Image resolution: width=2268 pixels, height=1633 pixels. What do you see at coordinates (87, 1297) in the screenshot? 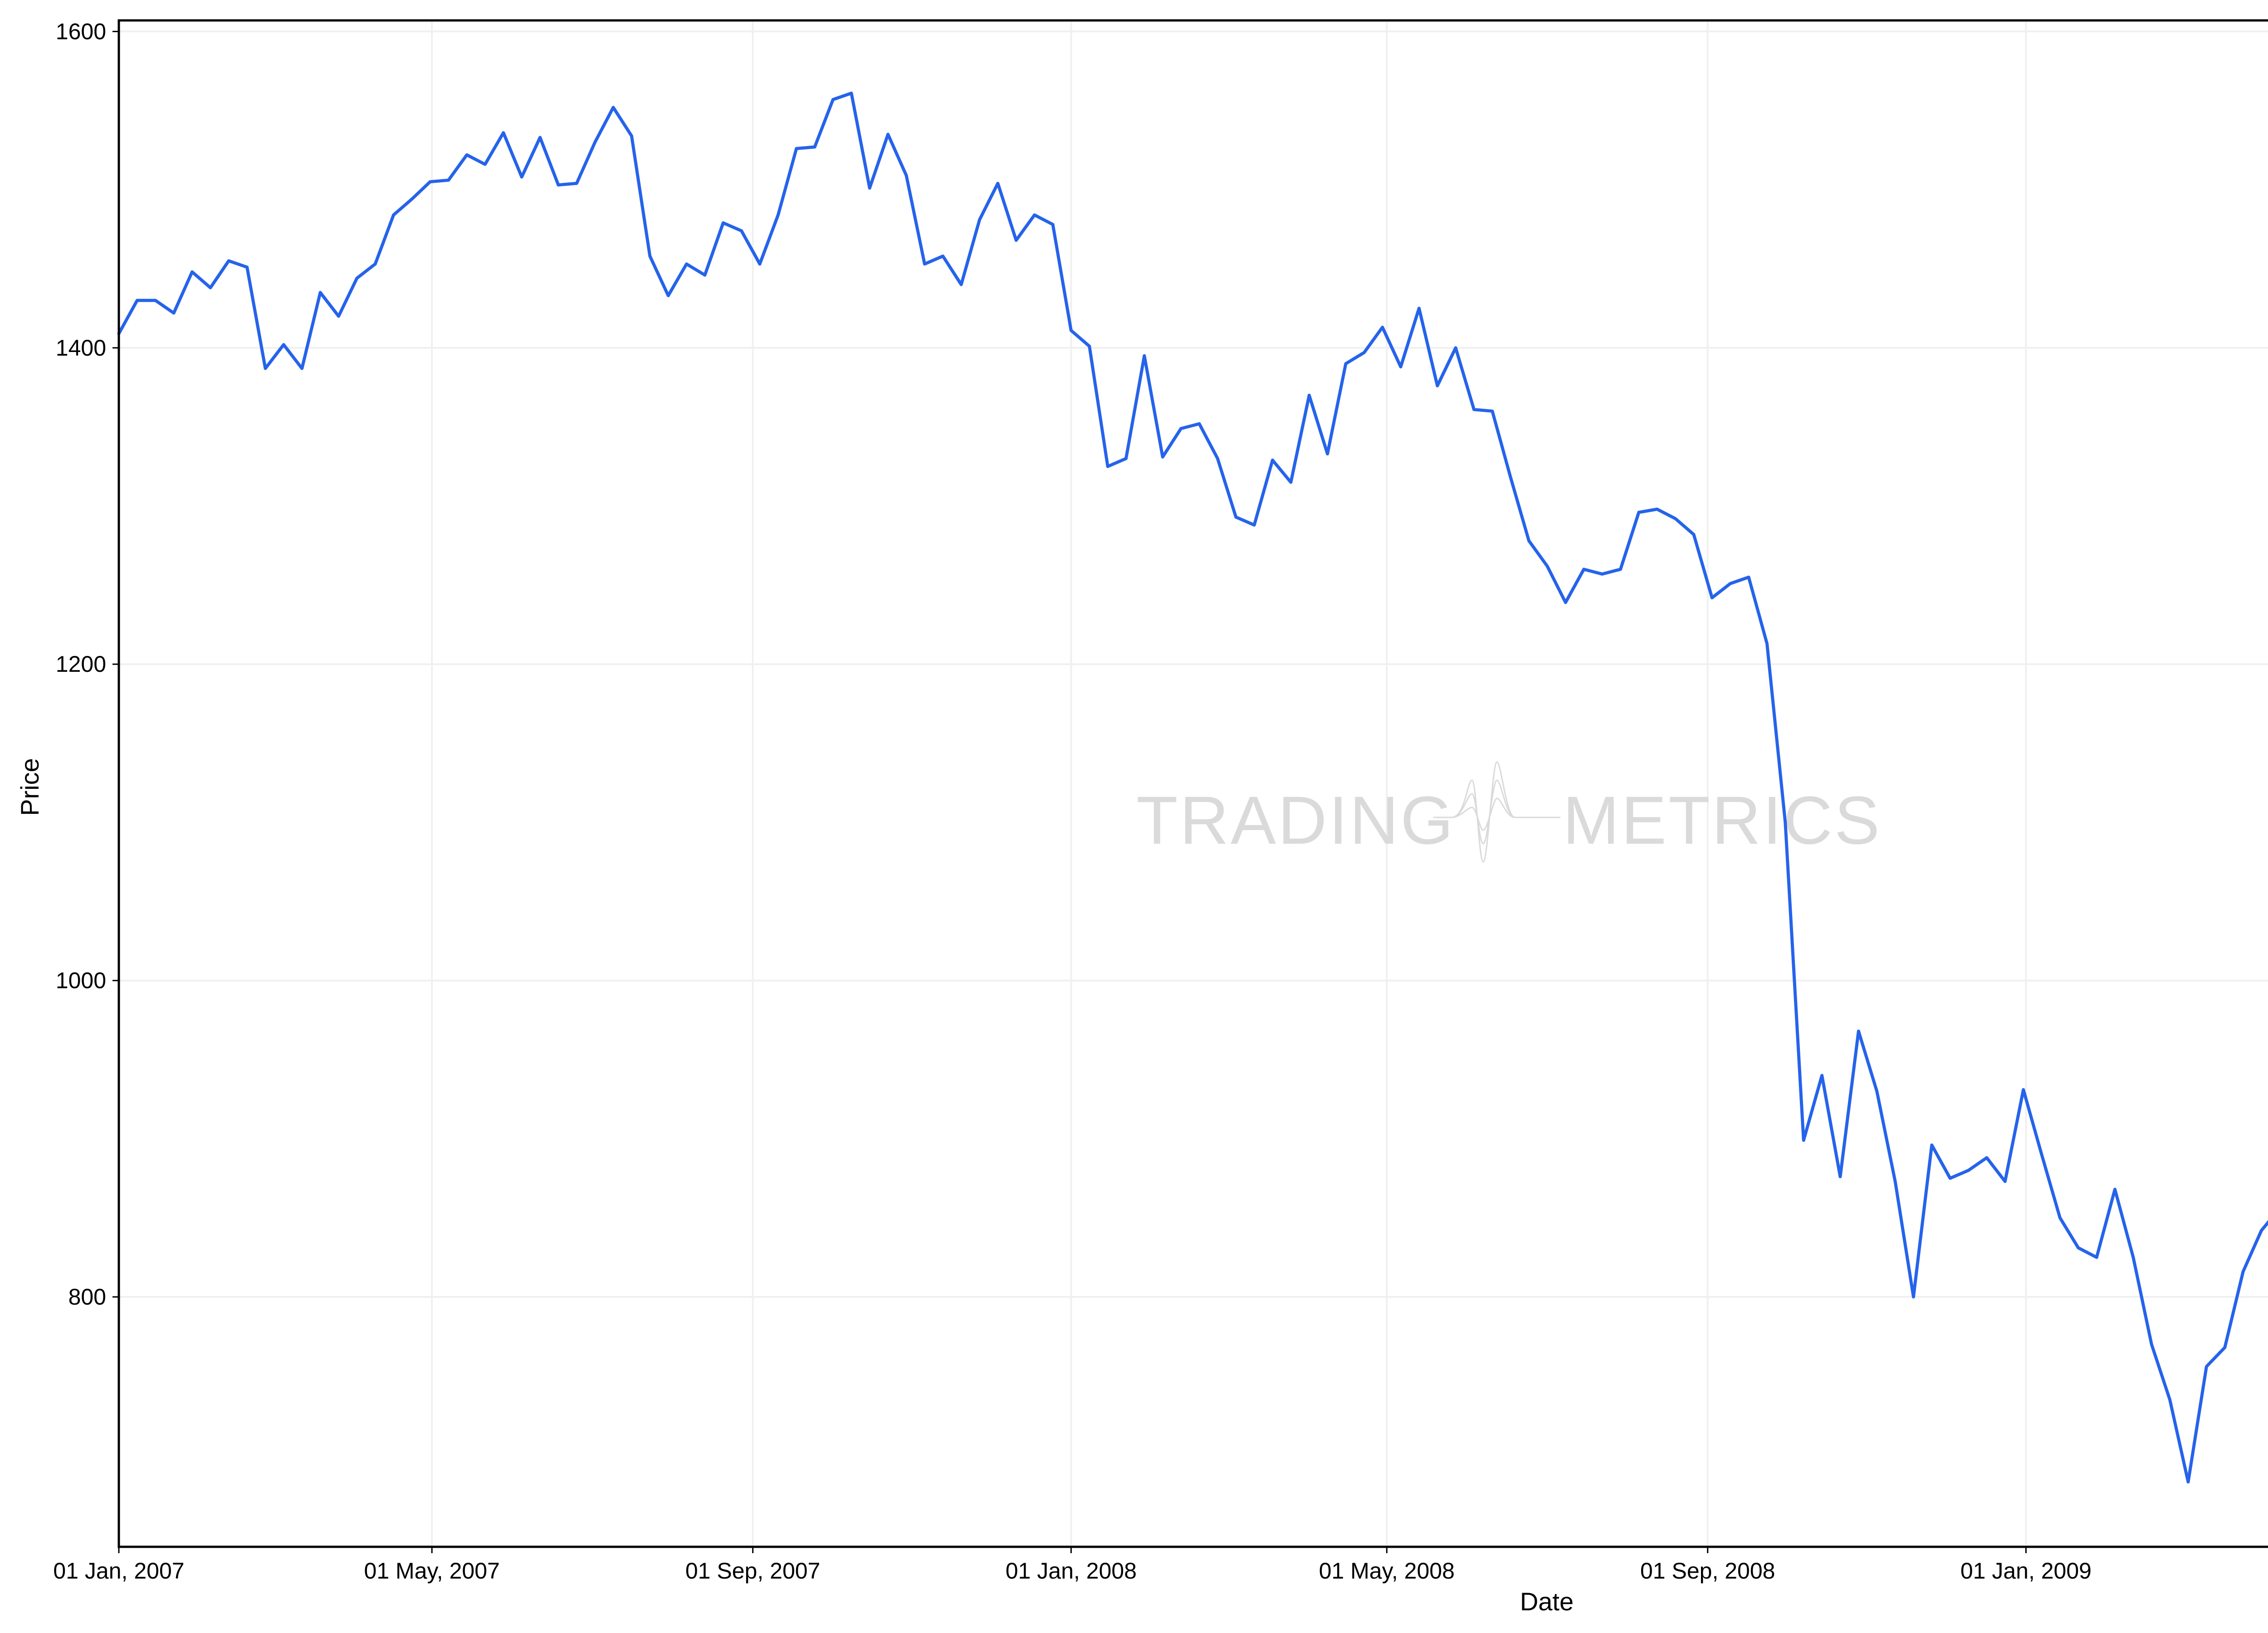
I see `y-tick-label: 800` at bounding box center [87, 1297].